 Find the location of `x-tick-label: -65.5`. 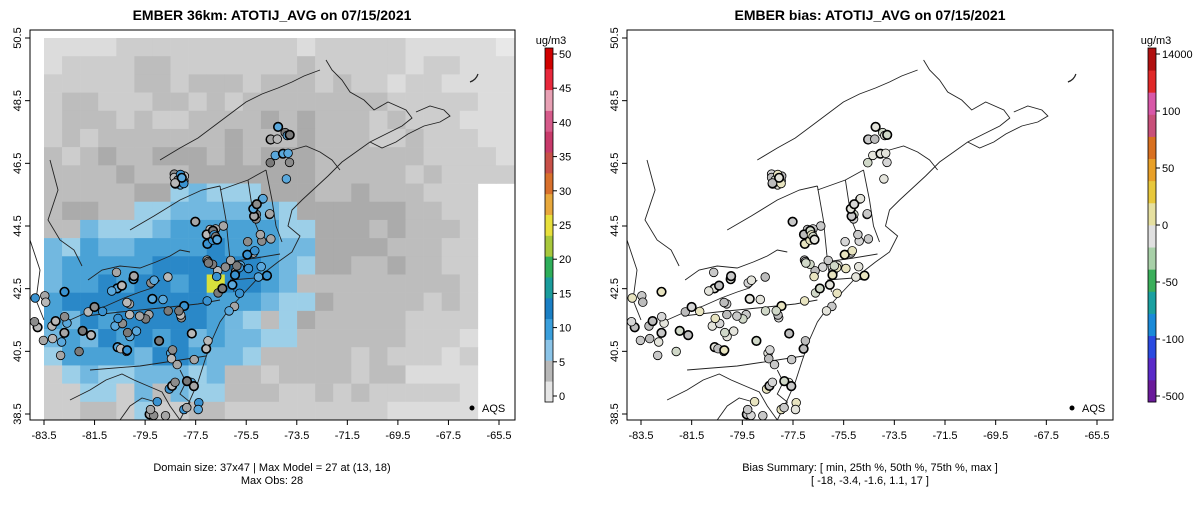

x-tick-label: -65.5 is located at coordinates (498, 436).